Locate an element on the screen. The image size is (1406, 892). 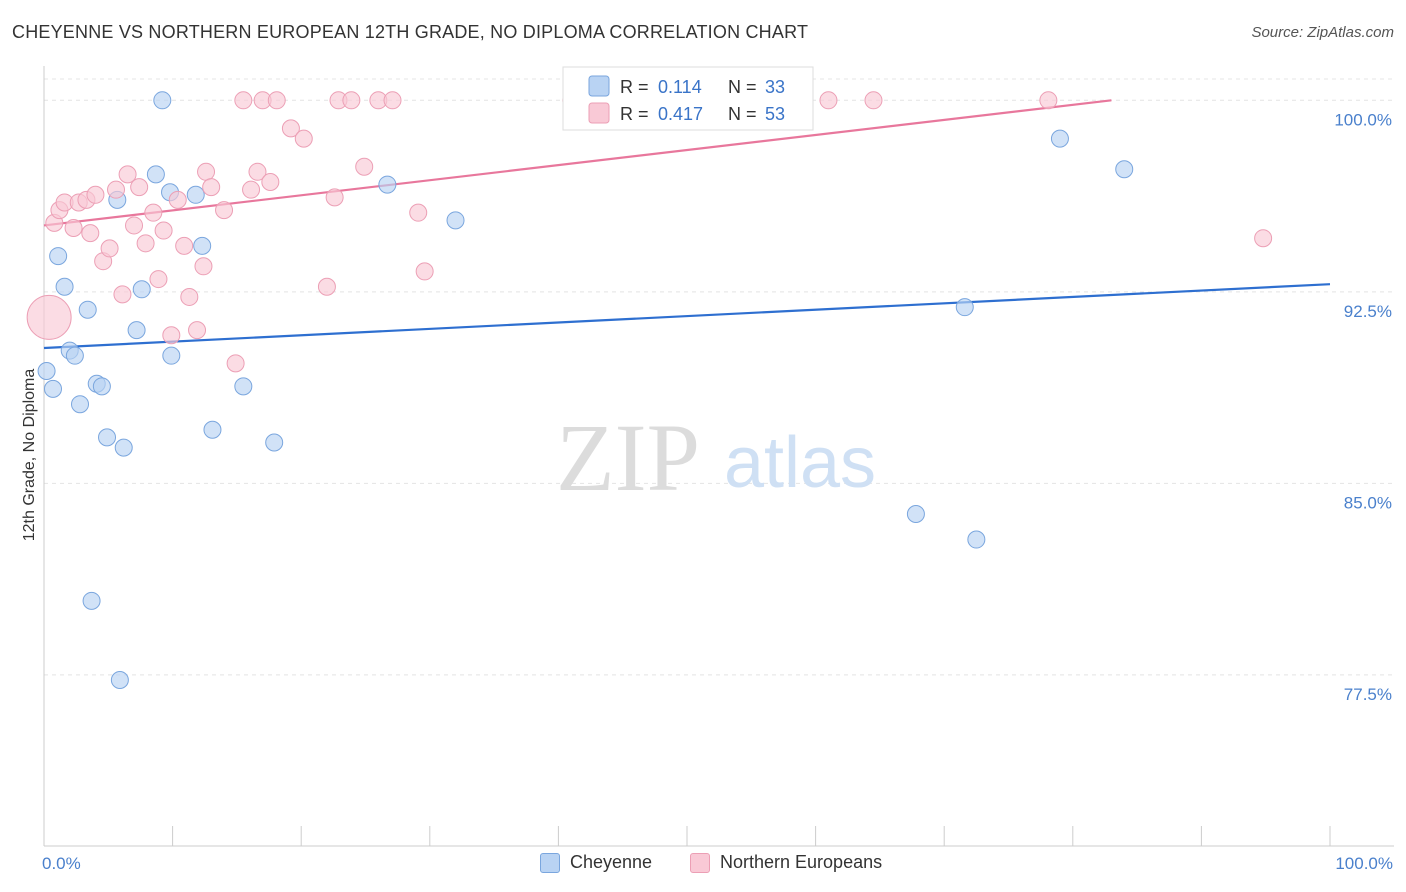
bottom-legend-label-northern-europeans: Northern Europeans is located at coordinates (801, 862).